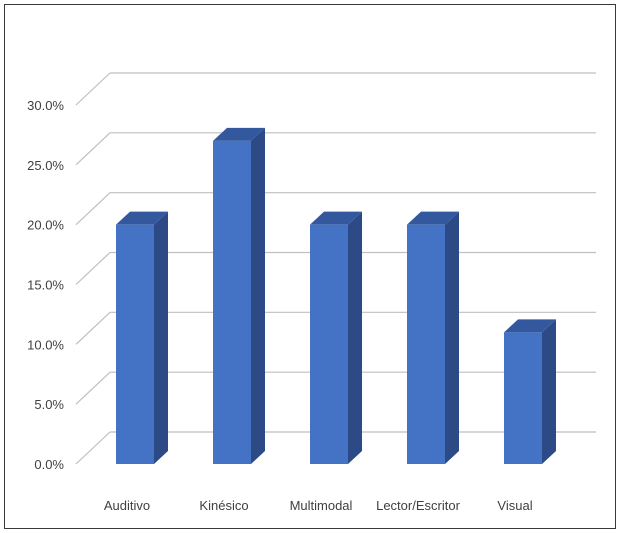  I want to click on x-category-label: Lector/Escritor, so click(418, 505).